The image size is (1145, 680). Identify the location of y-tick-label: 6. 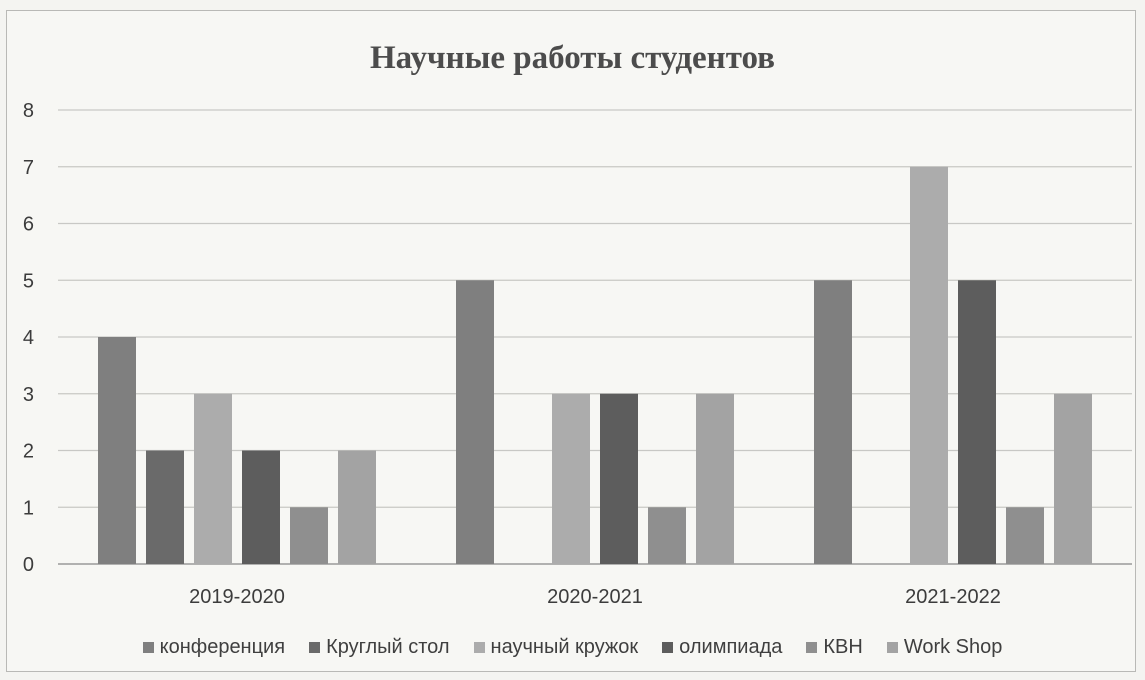
(28, 225).